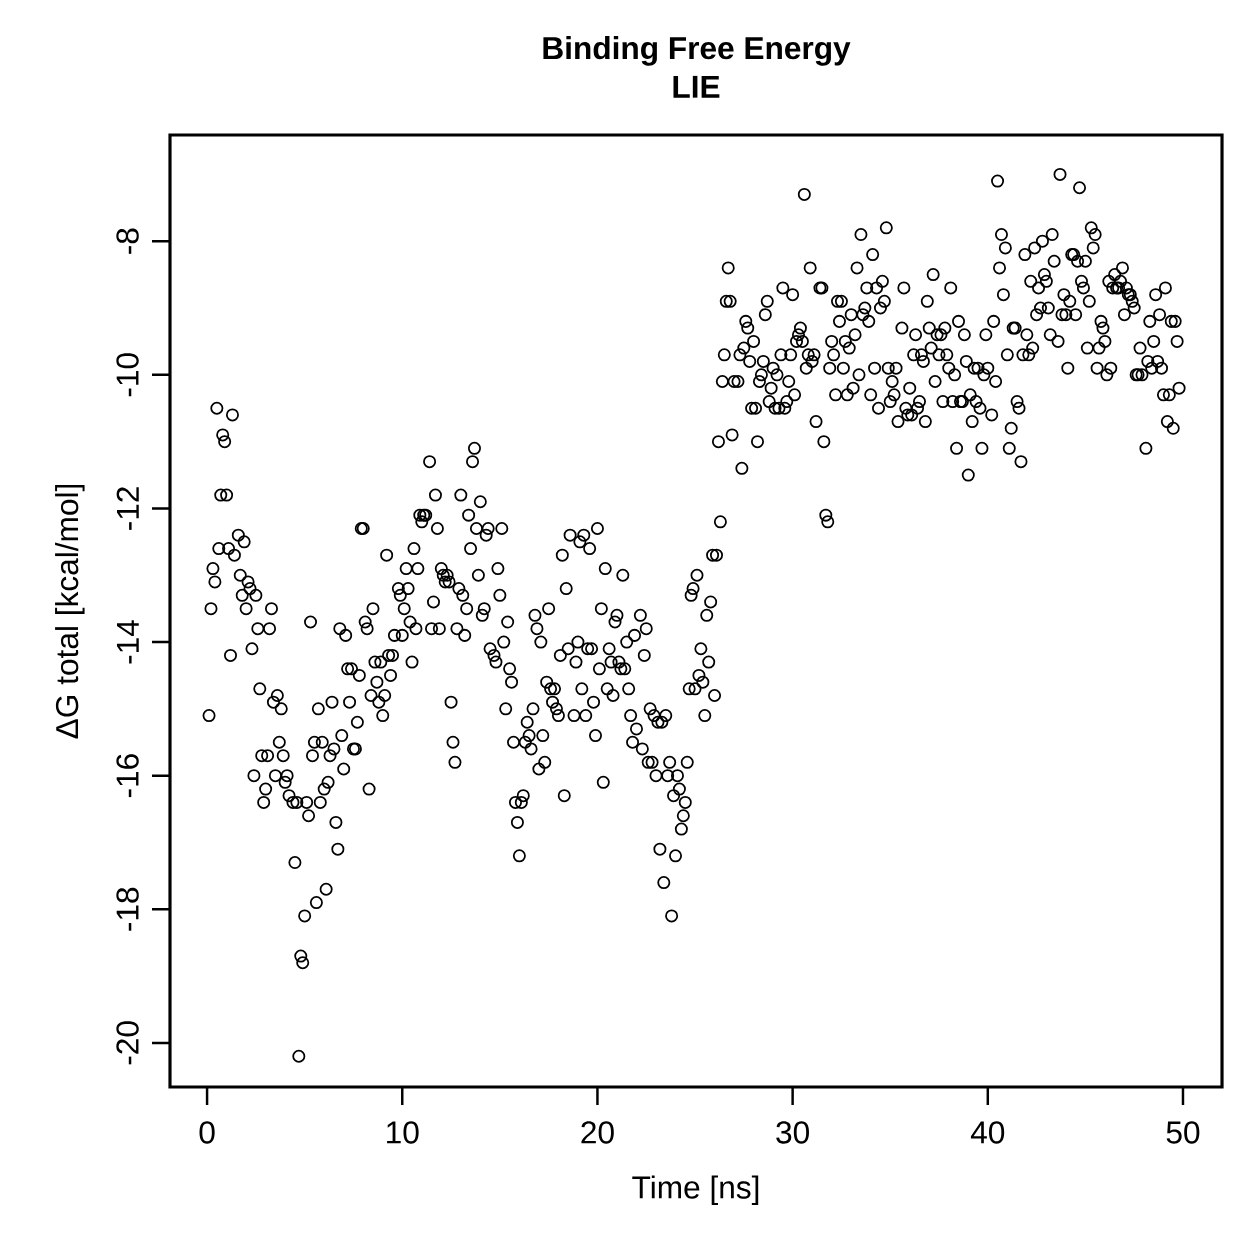  Describe the element at coordinates (696, 86) in the screenshot. I see `chart-subtitle: LIE` at that location.